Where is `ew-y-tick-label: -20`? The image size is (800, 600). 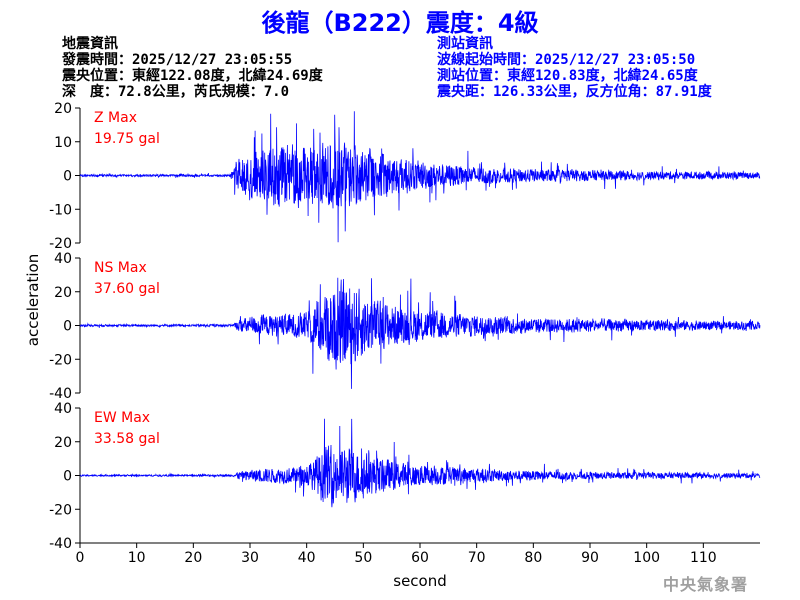 ew-y-tick-label: -20 is located at coordinates (60, 510).